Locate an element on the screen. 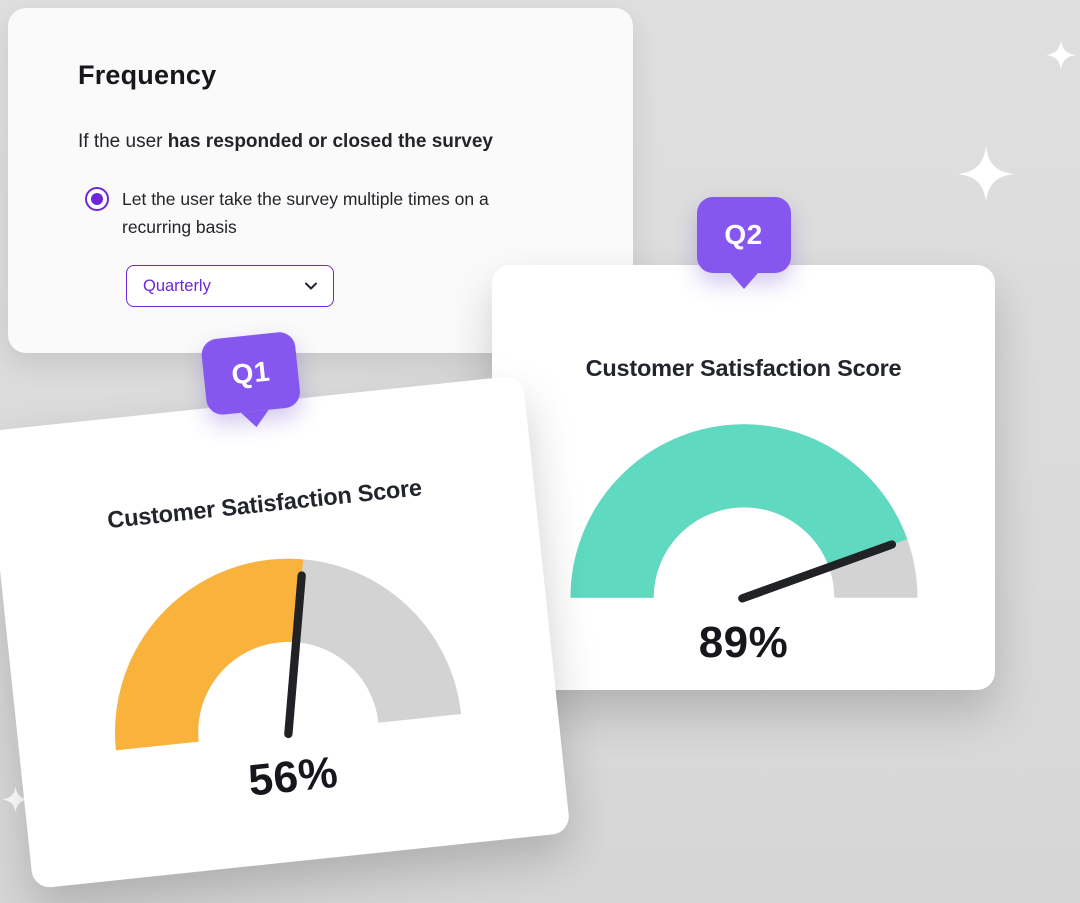  quarter-badge-label: Q1 is located at coordinates (251, 373).